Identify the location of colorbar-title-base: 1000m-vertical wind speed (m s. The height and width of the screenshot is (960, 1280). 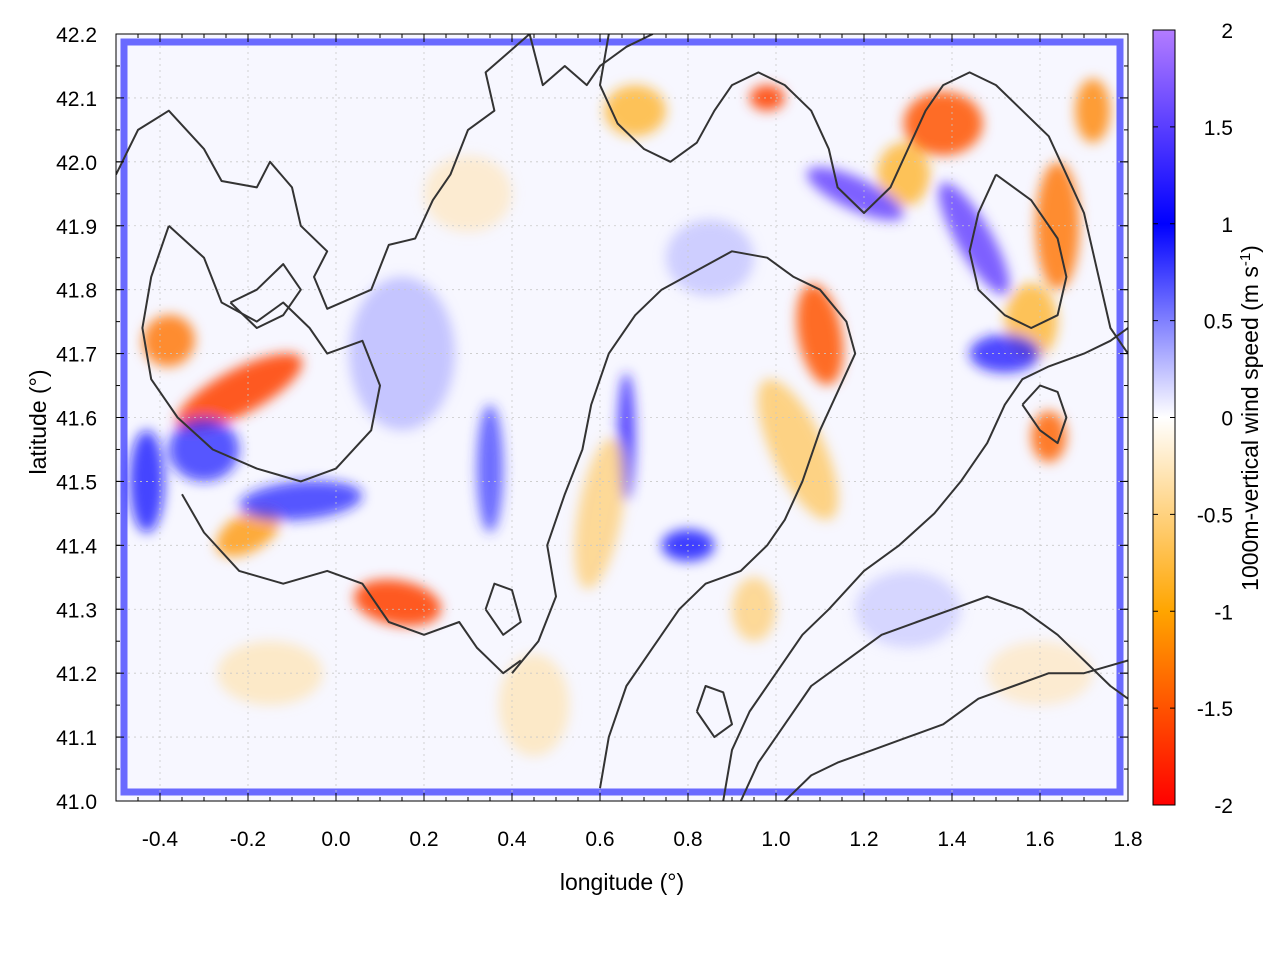
(1250, 428).